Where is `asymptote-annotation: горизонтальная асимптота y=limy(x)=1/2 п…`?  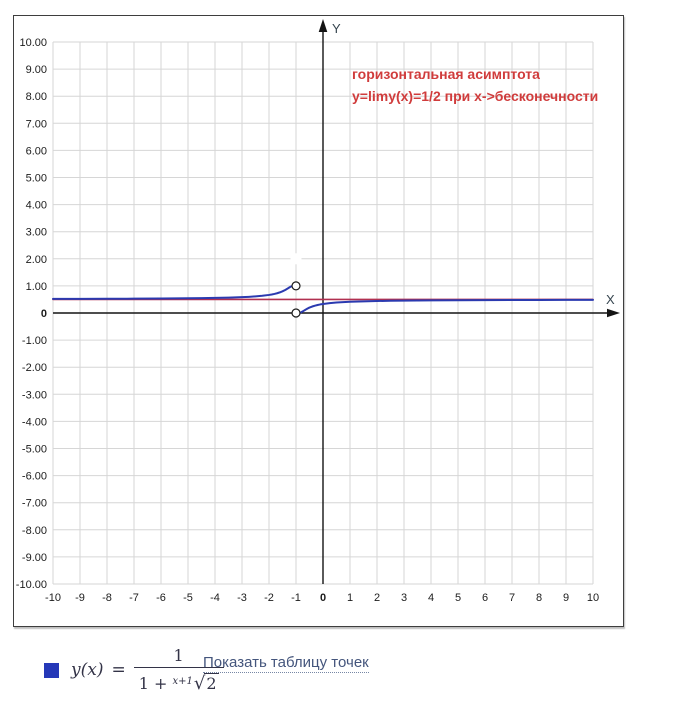
asymptote-annotation: горизонтальная асимптота y=limy(x)=1/2 п… is located at coordinates (475, 85).